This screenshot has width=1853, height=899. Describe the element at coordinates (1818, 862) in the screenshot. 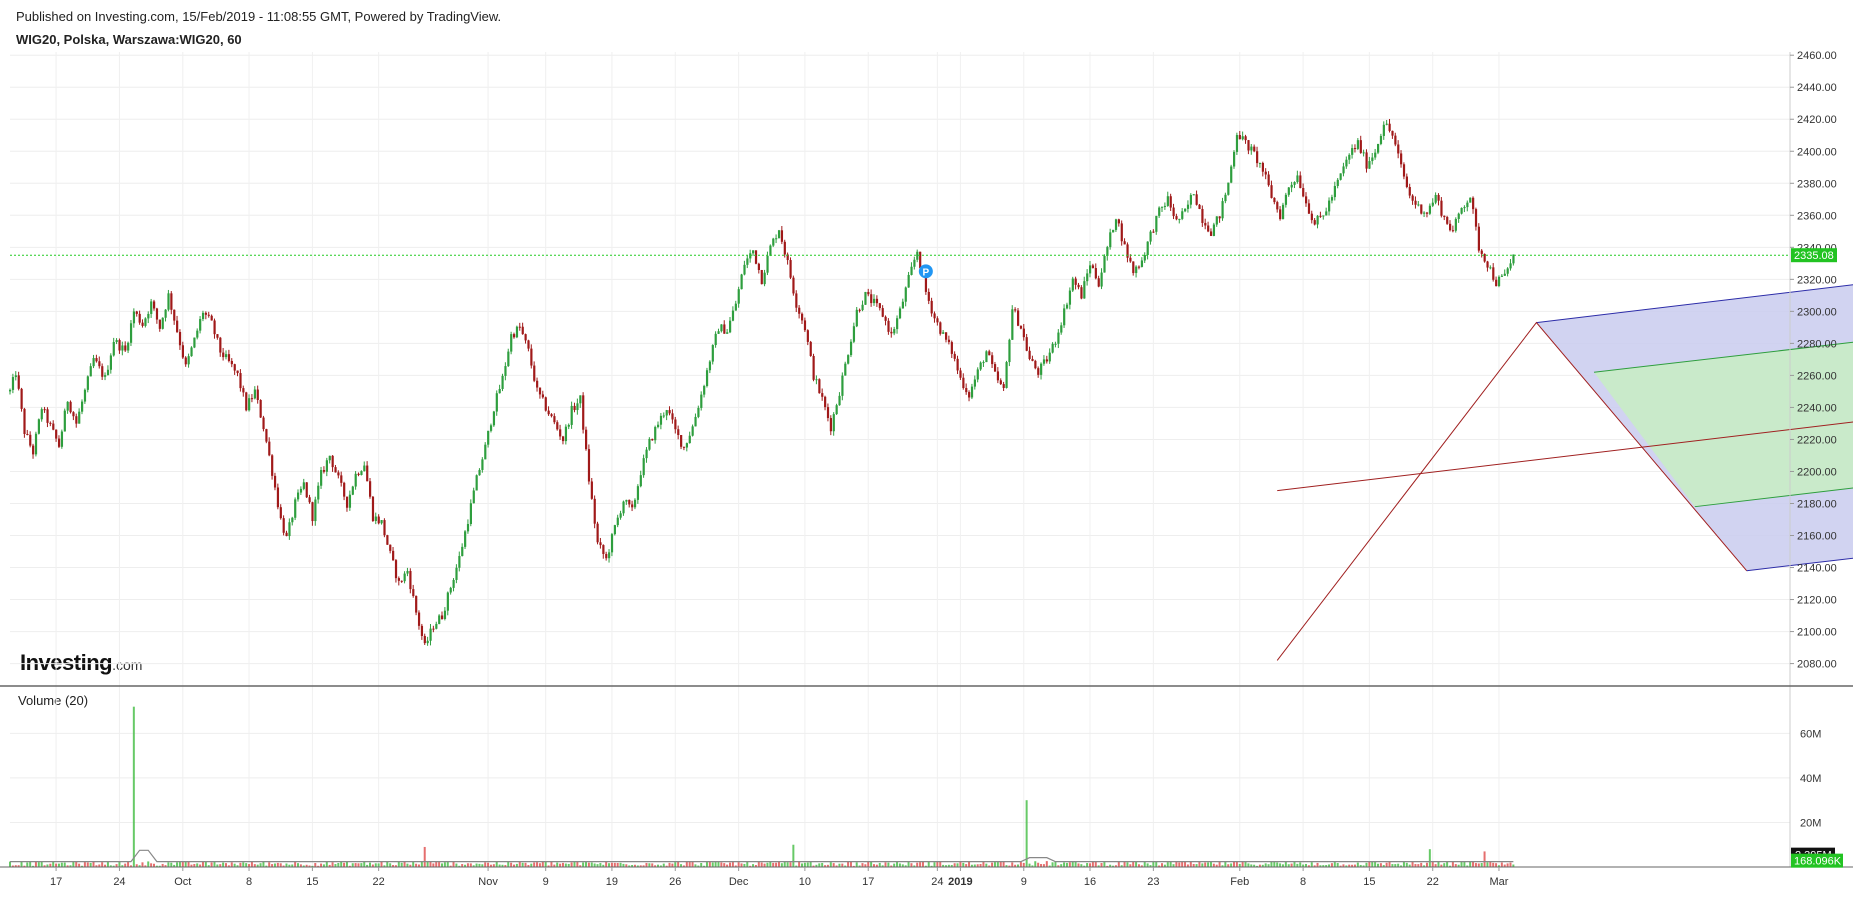

I see `volume-last-badge-label: 168.096K` at that location.